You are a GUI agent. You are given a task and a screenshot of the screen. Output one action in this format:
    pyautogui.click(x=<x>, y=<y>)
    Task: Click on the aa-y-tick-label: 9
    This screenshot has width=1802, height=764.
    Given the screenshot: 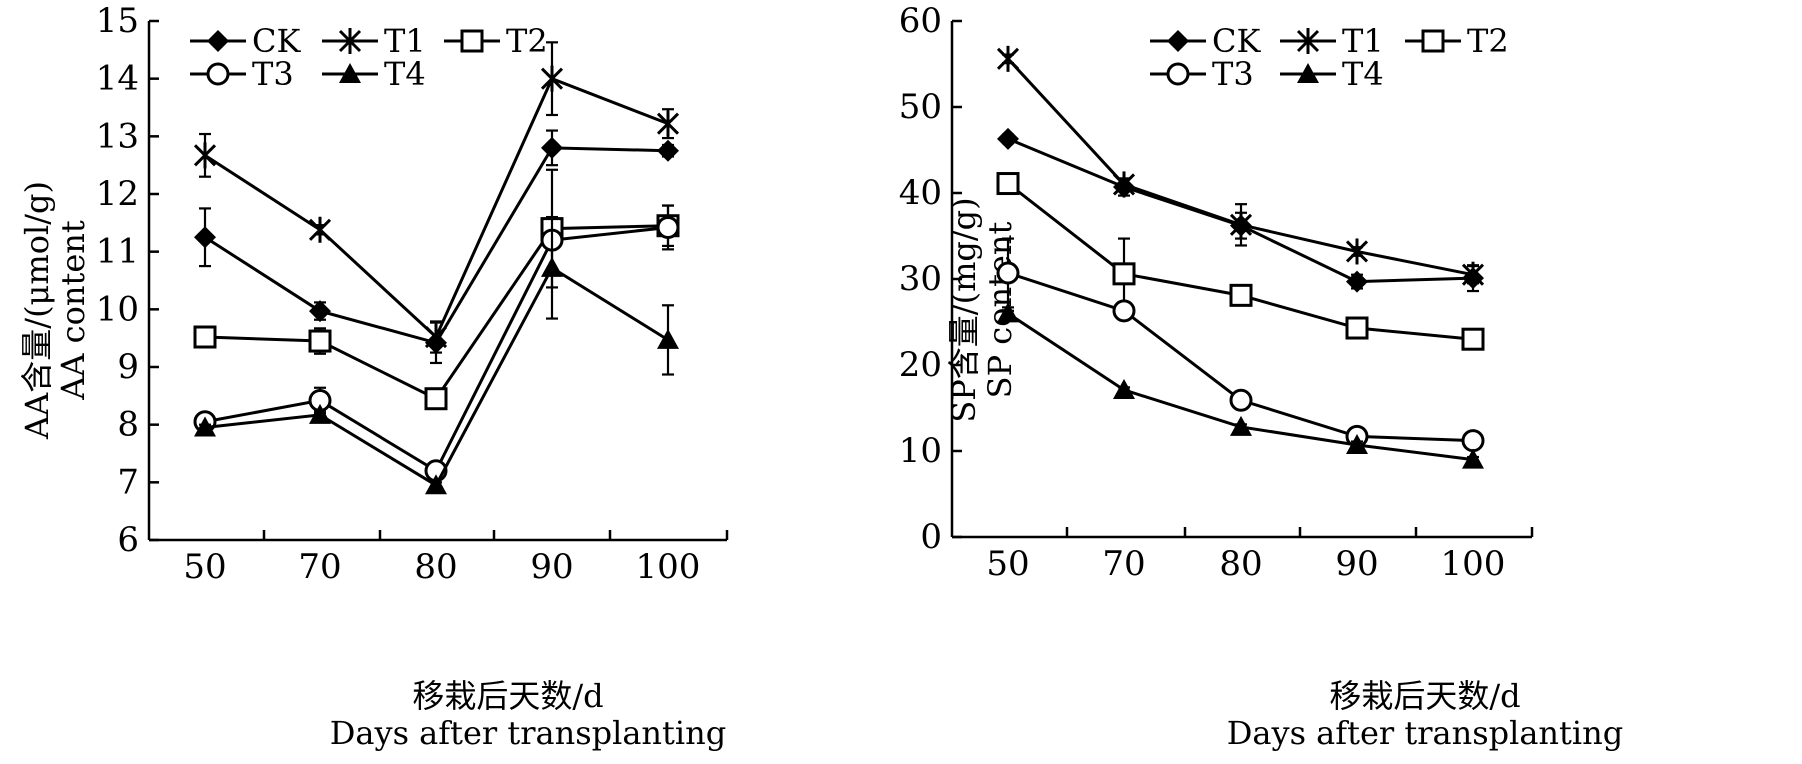 What is the action you would take?
    pyautogui.click(x=128, y=367)
    